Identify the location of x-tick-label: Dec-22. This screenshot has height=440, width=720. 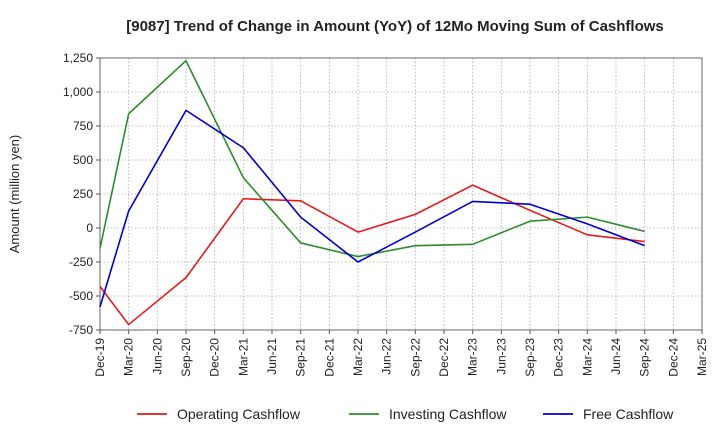
(444, 357).